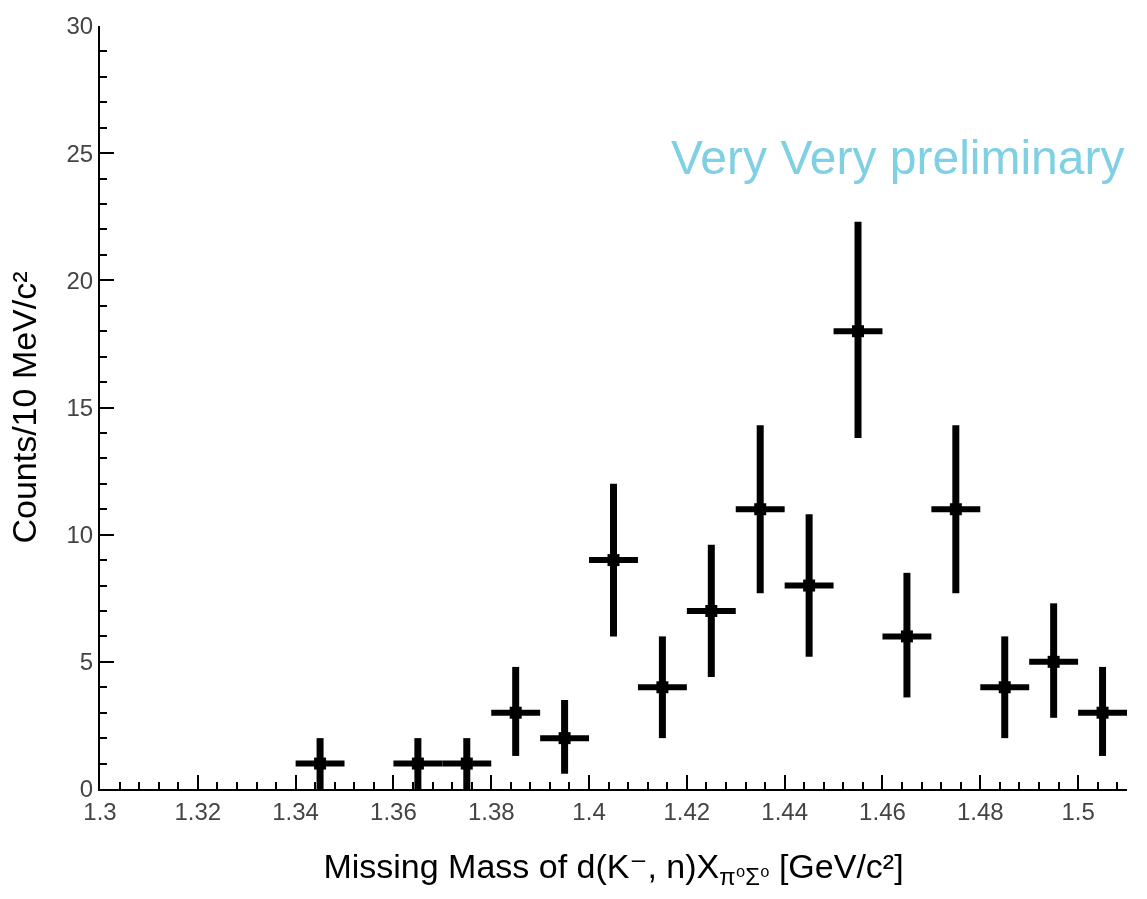 Image resolution: width=1147 pixels, height=899 pixels. What do you see at coordinates (882, 811) in the screenshot?
I see `x-tick-label: 1.46` at bounding box center [882, 811].